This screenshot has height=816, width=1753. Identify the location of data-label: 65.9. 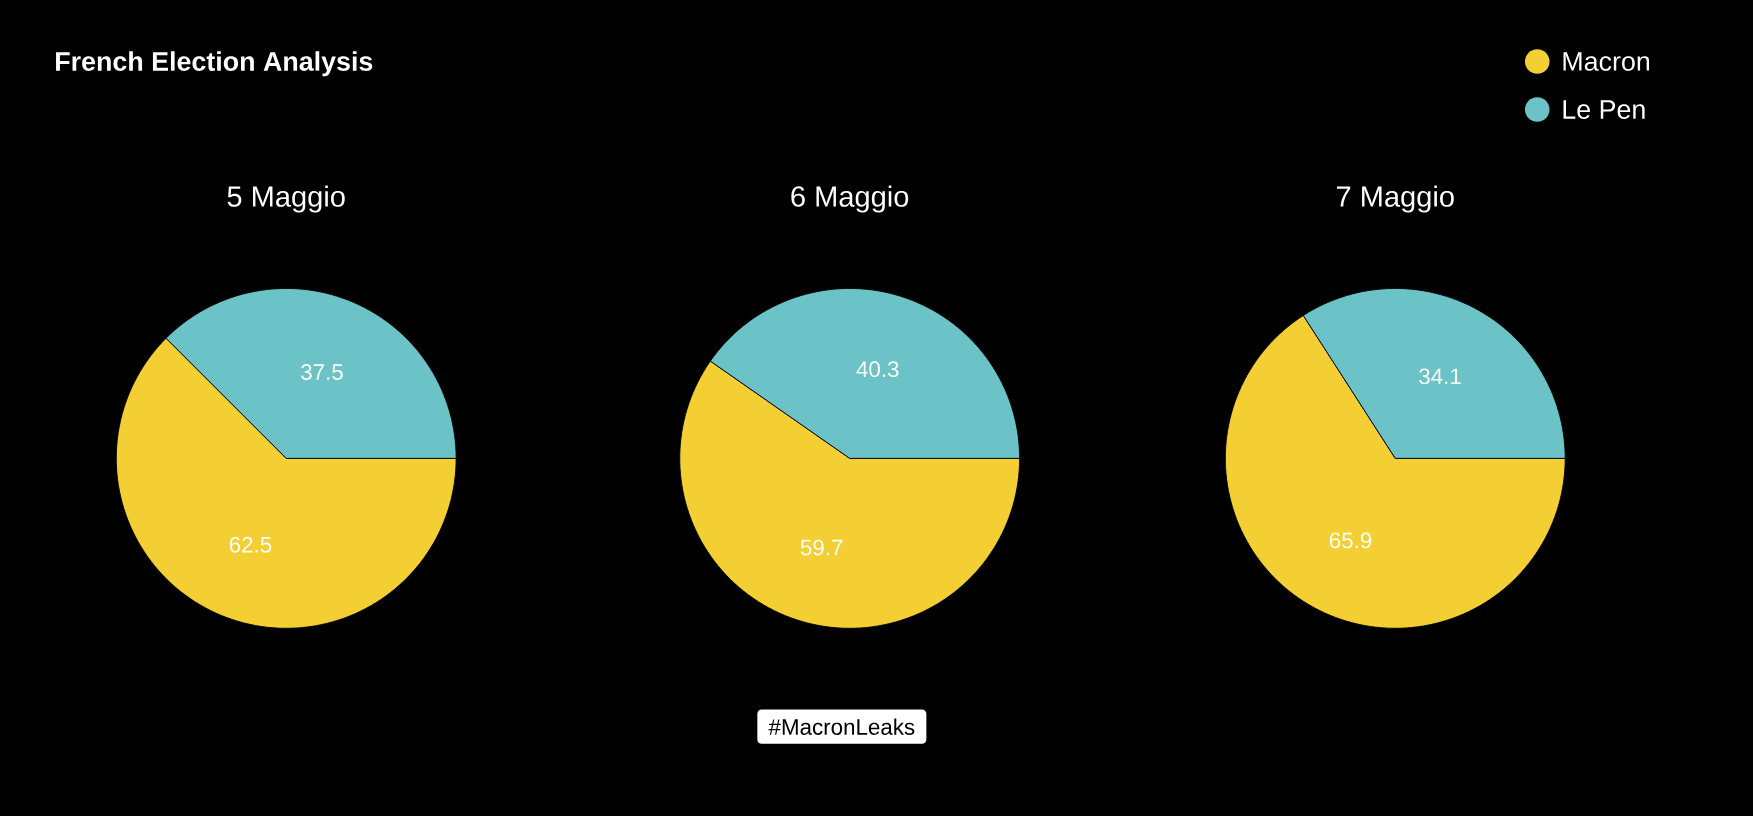
(1350, 540).